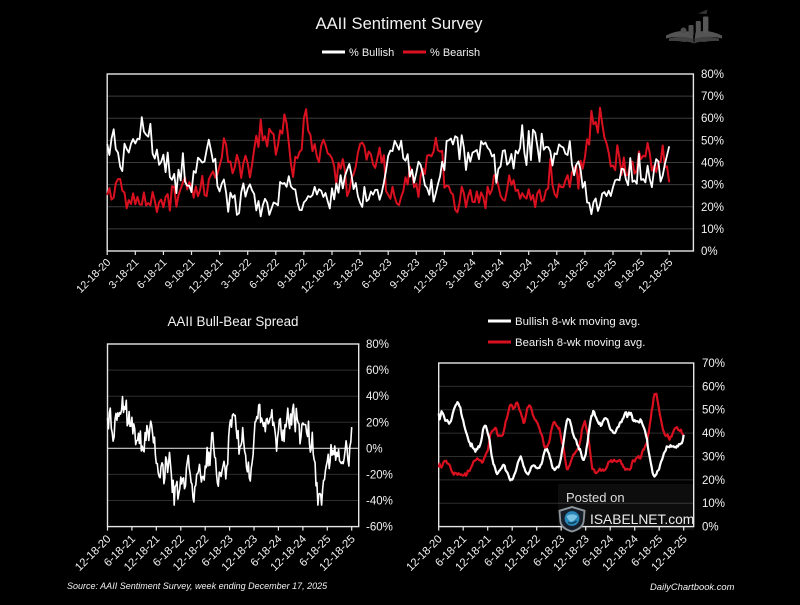  Describe the element at coordinates (371, 53) in the screenshot. I see `svg-text: % Bullish` at that location.